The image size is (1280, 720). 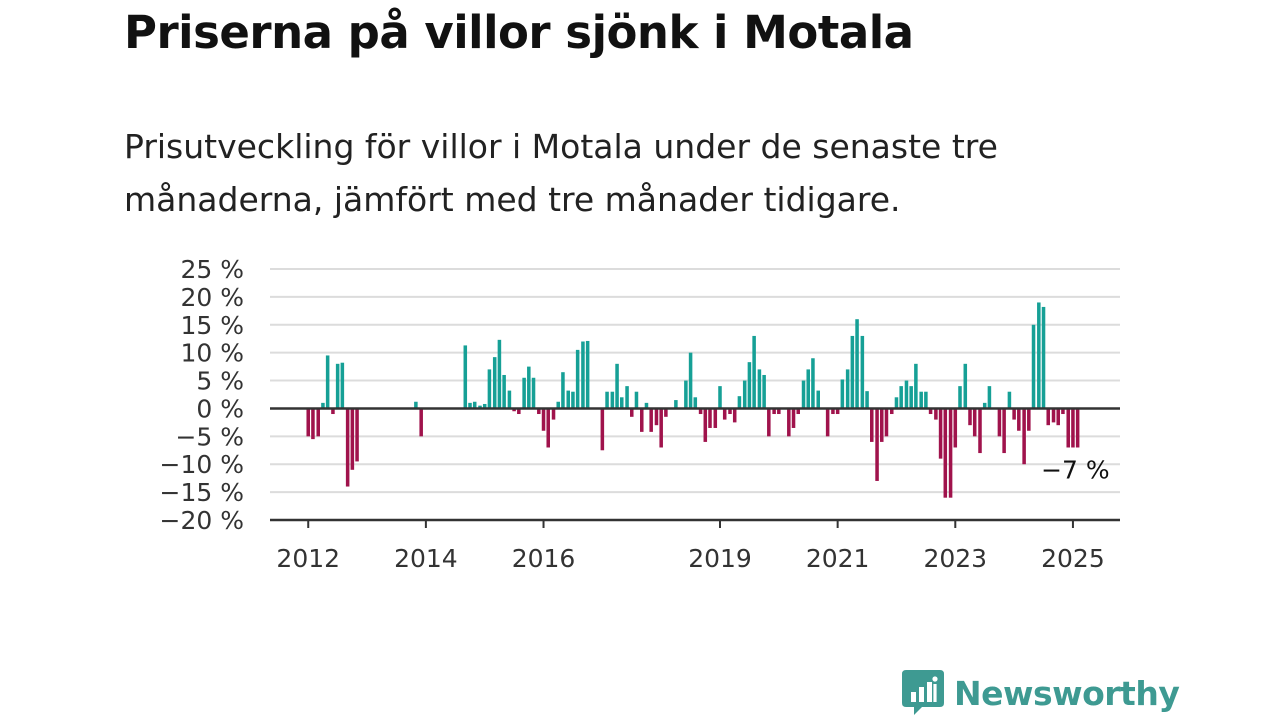 What do you see at coordinates (519, 32) in the screenshot?
I see `chart-title: Priserna på villor sjönk i Motala` at bounding box center [519, 32].